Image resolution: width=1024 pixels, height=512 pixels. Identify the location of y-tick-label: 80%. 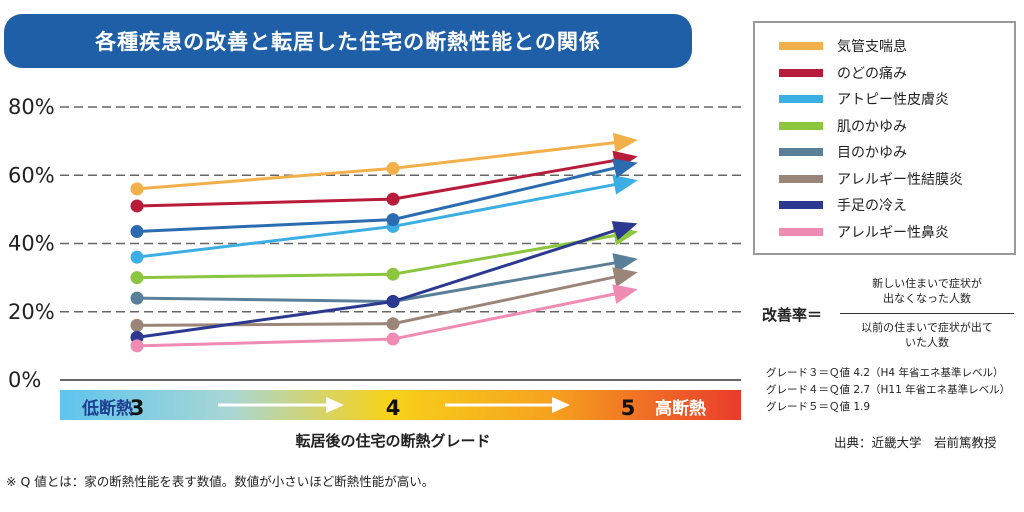
(31, 107).